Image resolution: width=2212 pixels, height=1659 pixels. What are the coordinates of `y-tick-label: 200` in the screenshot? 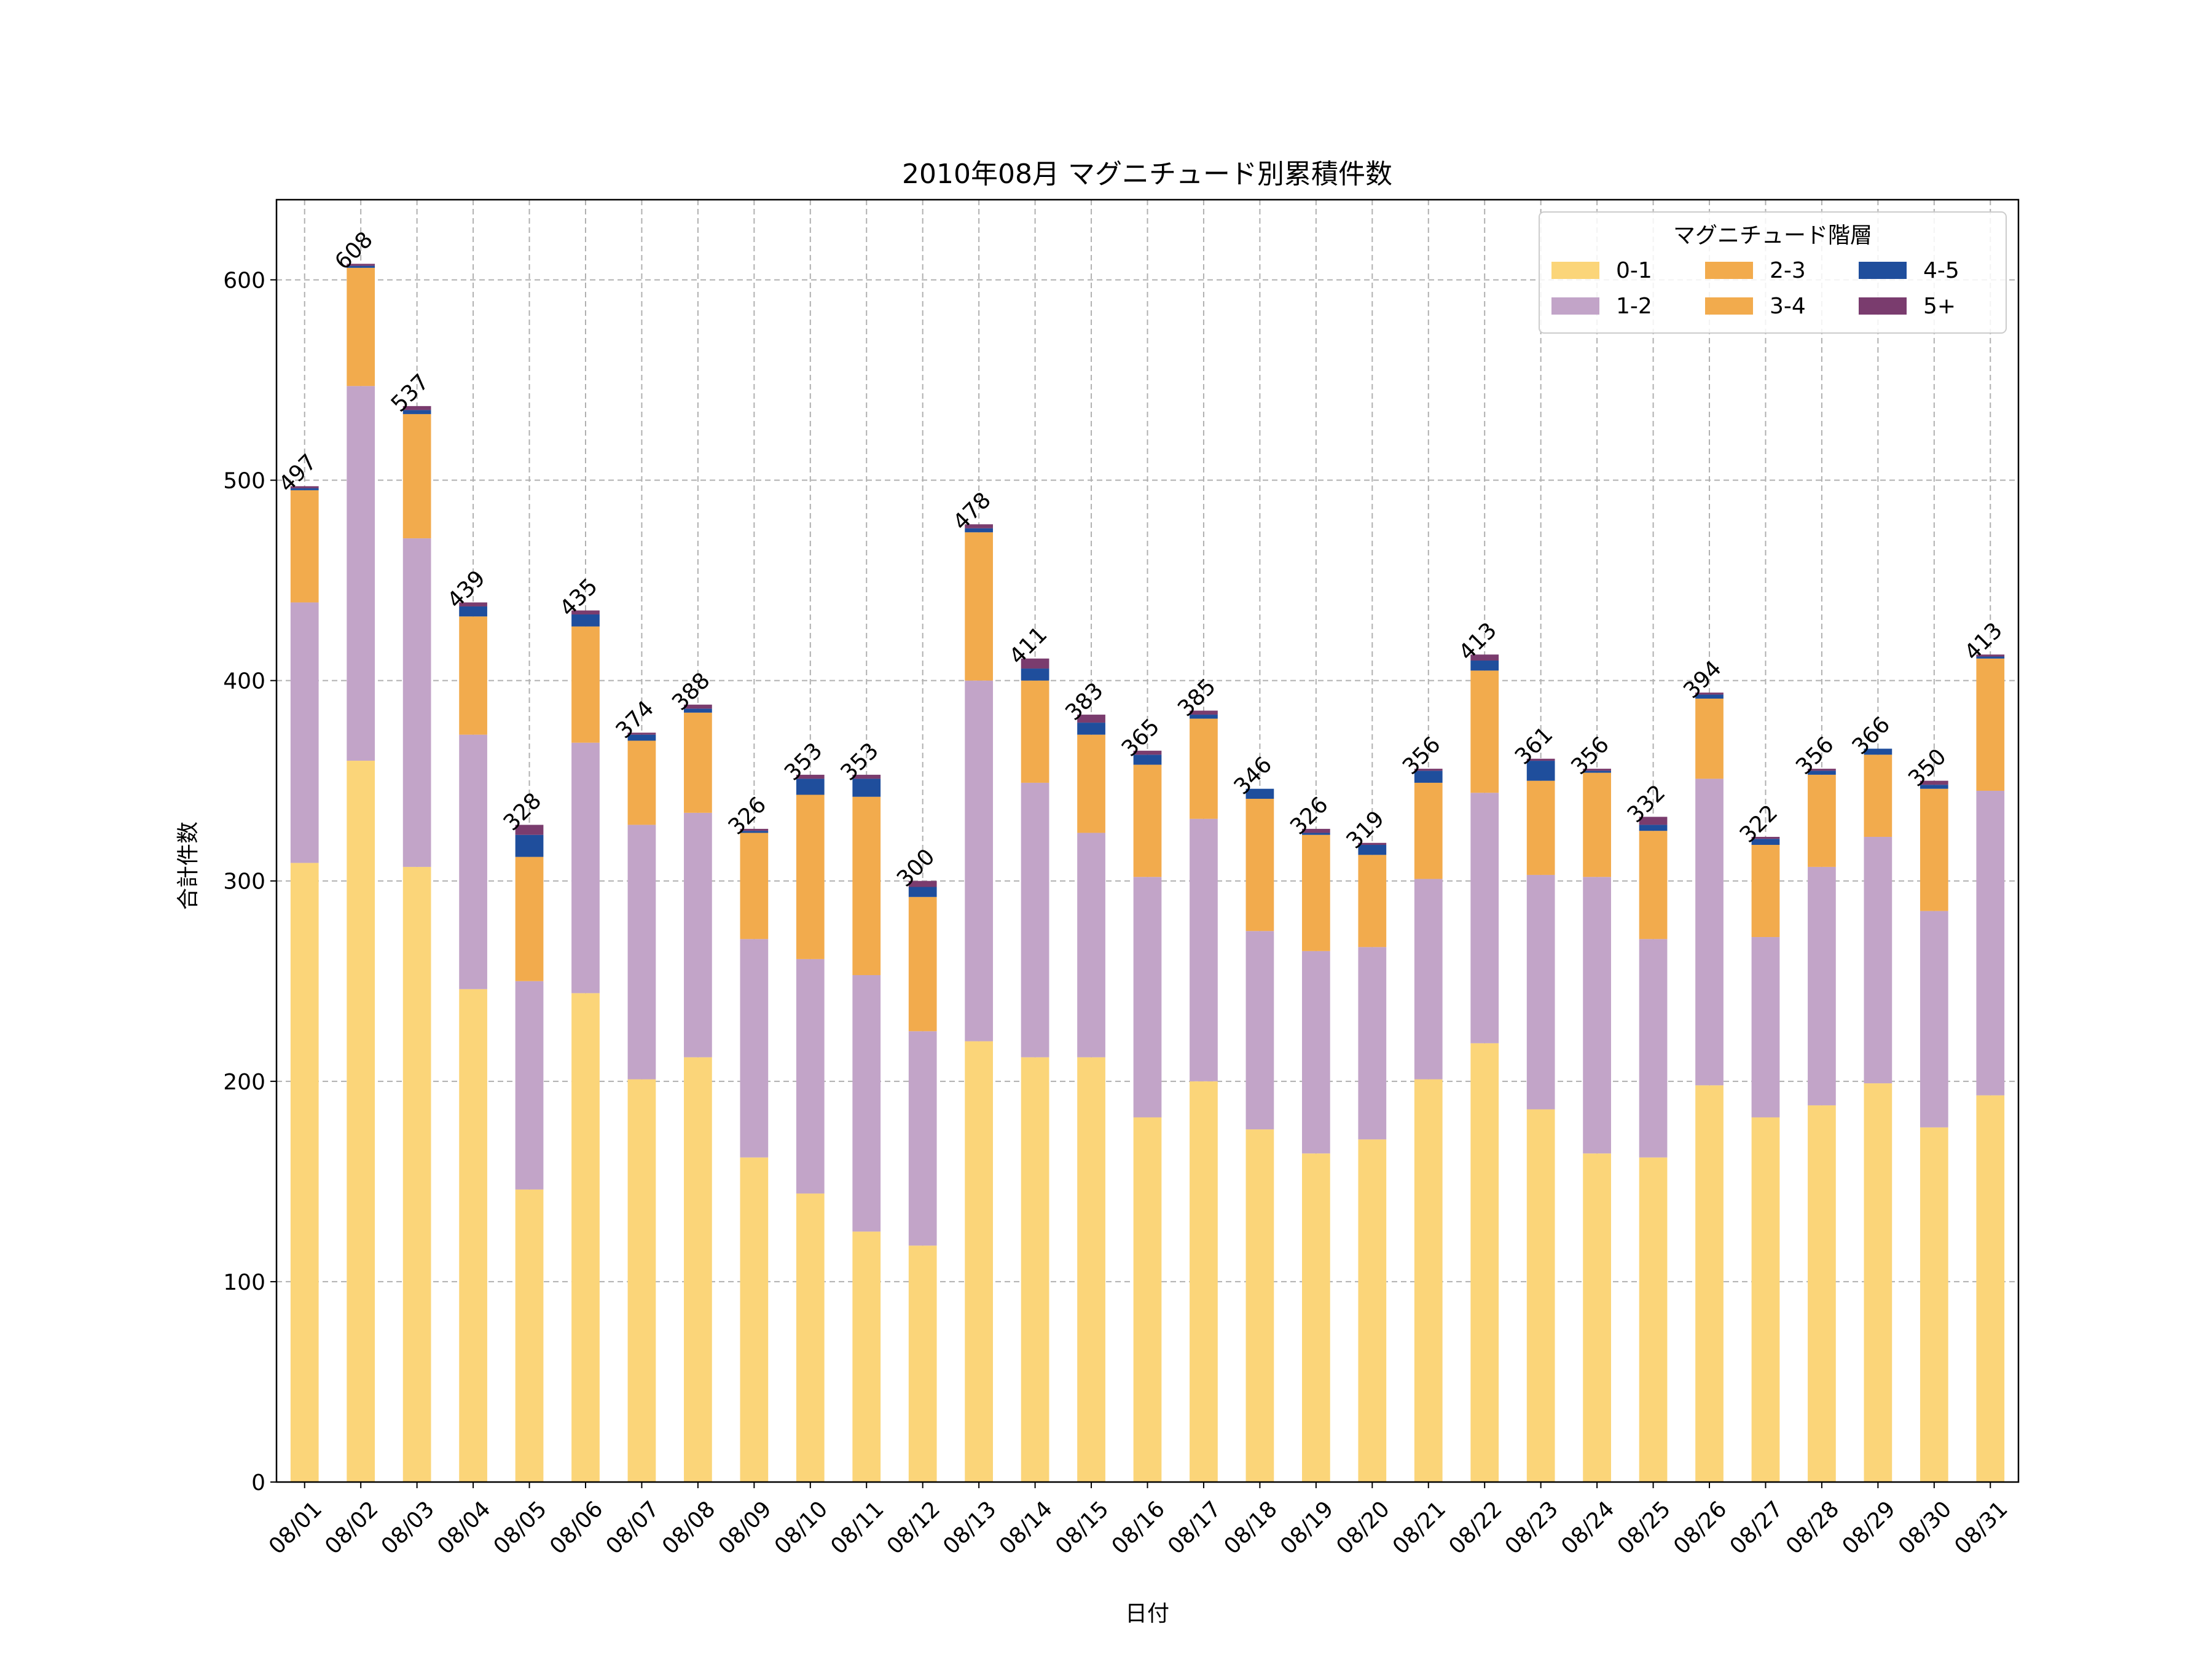 It's located at (244, 1082).